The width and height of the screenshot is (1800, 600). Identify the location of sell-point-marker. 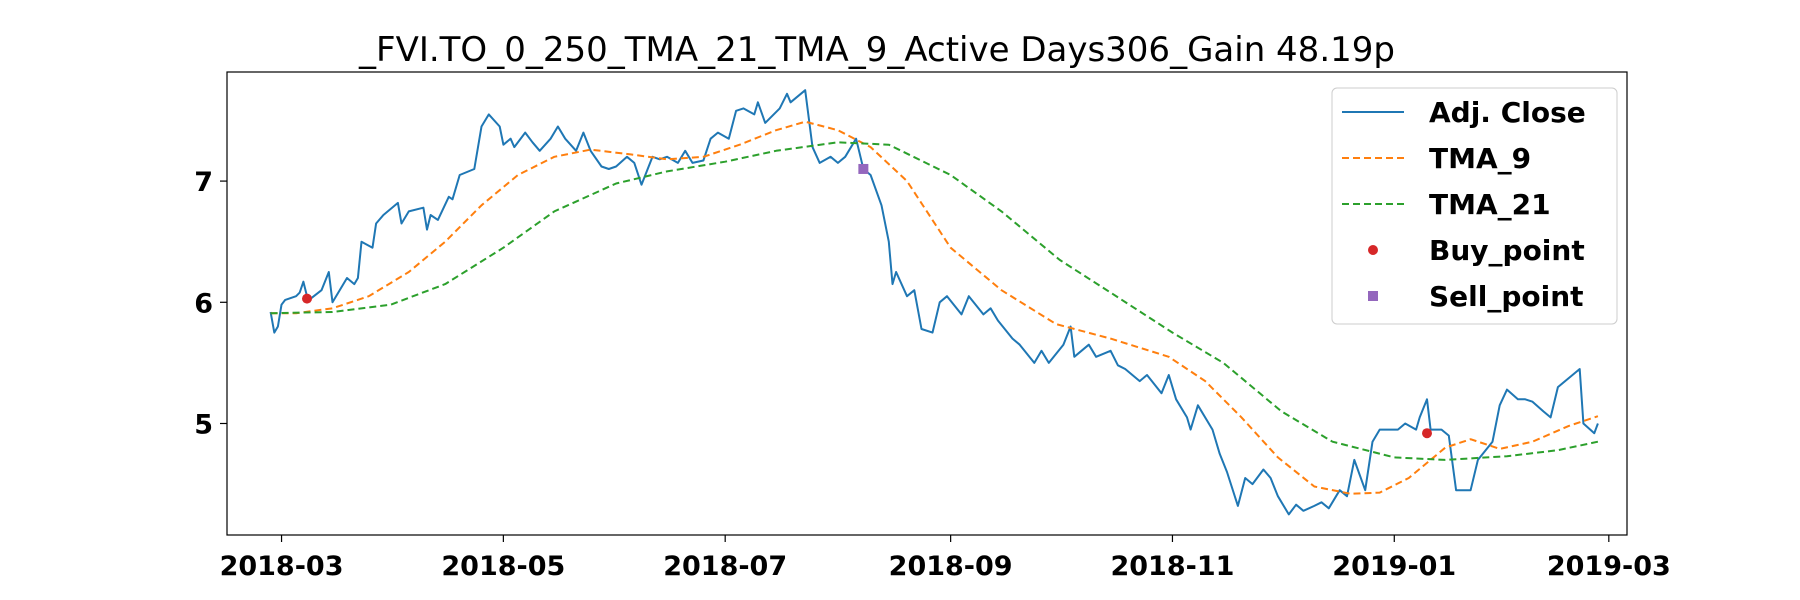
(863, 168).